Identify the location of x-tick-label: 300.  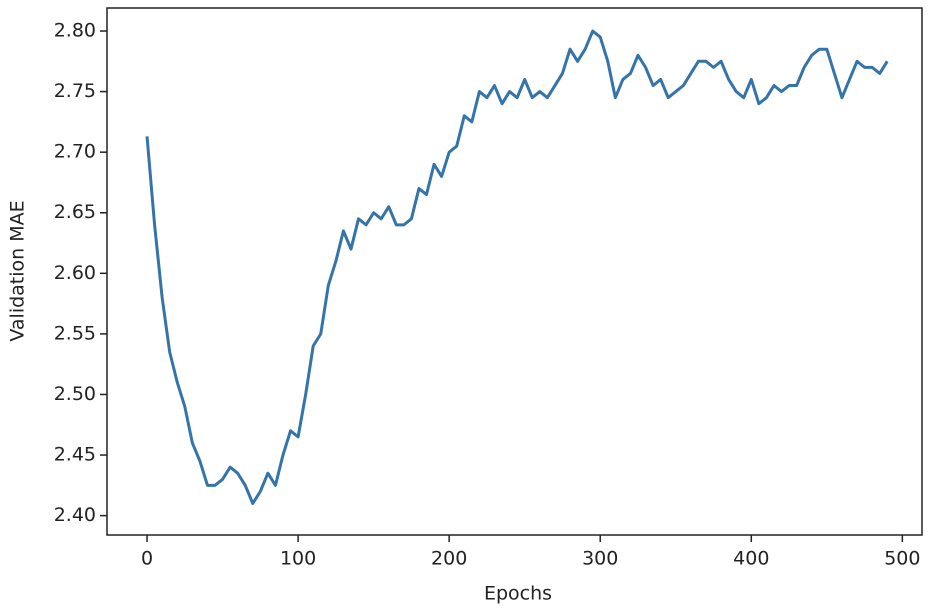
(600, 559).